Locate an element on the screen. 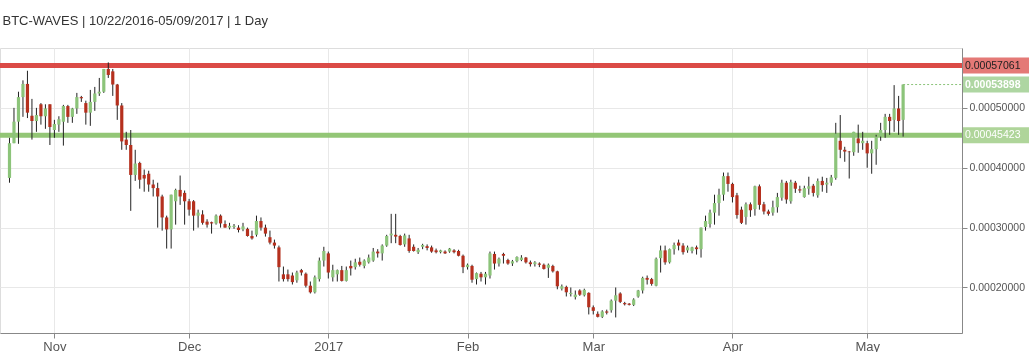 This screenshot has width=1030, height=352. x-tick-label: Mar is located at coordinates (594, 345).